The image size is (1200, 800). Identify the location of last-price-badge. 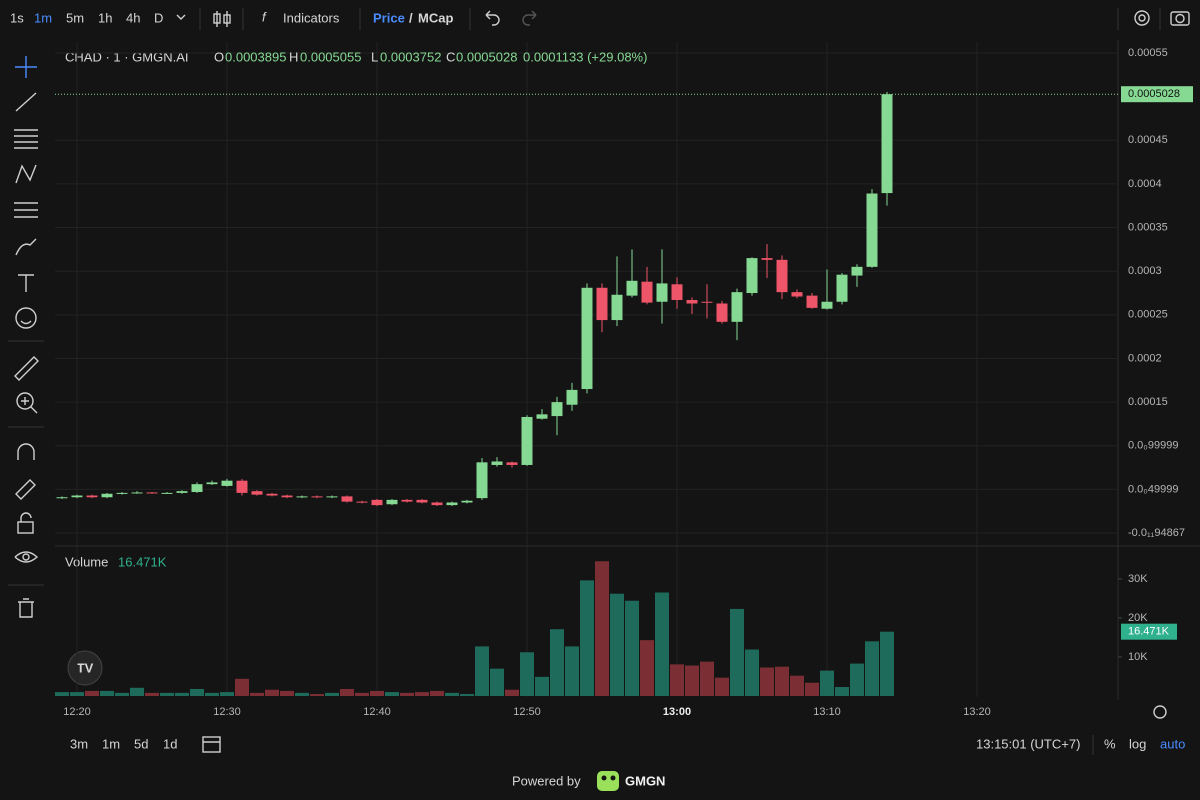
(1157, 94).